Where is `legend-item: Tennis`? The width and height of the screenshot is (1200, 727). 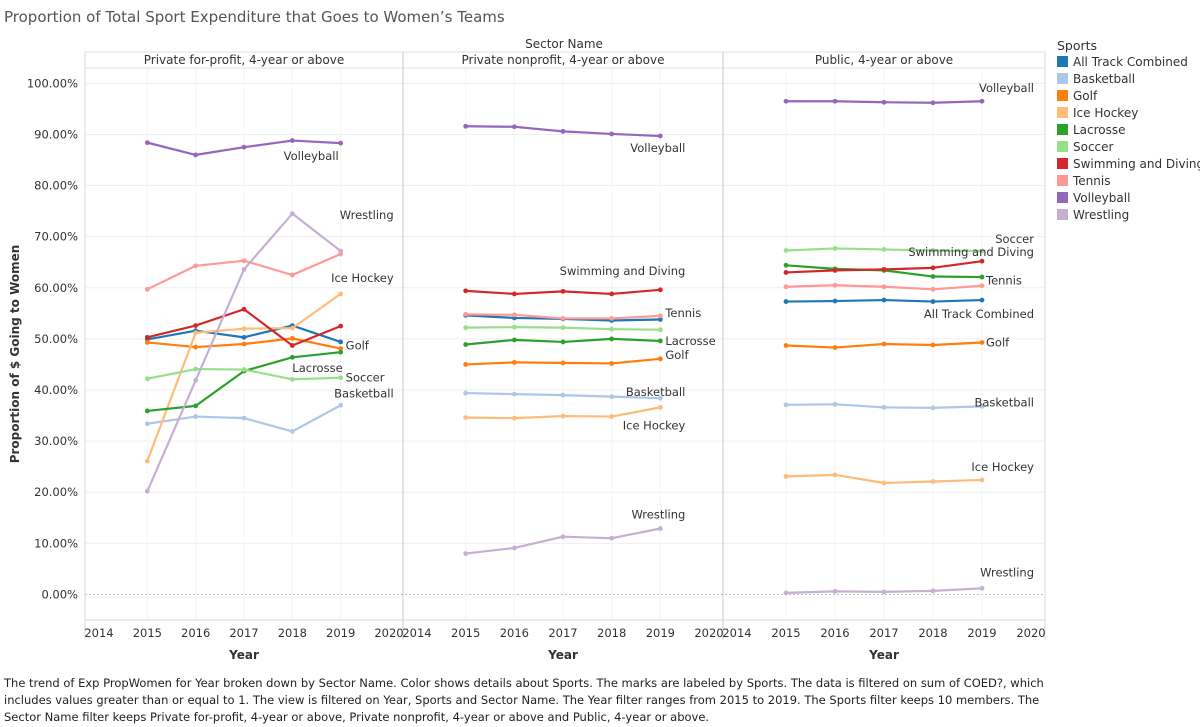
legend-item: Tennis is located at coordinates (1091, 181).